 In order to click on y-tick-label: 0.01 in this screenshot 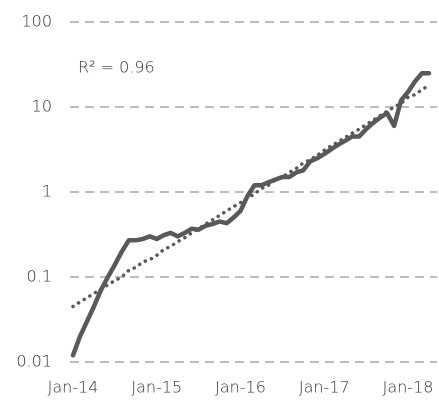, I will do `click(34, 361)`.